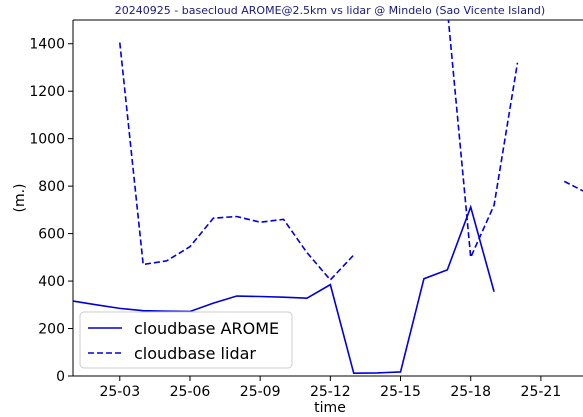  Describe the element at coordinates (119, 392) in the screenshot. I see `x-tick-label: 25-03` at that location.